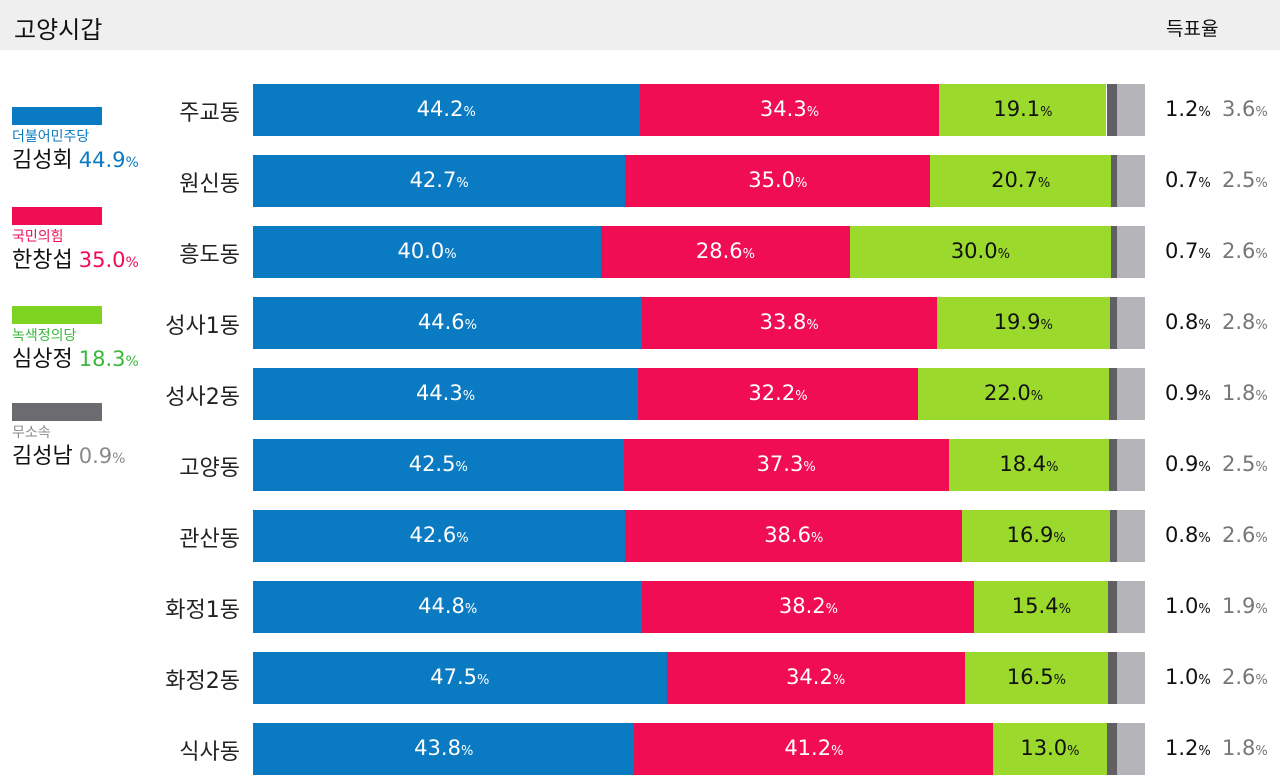 The height and width of the screenshot is (775, 1280). I want to click on bar-segment-ppp: 38.6%, so click(794, 536).